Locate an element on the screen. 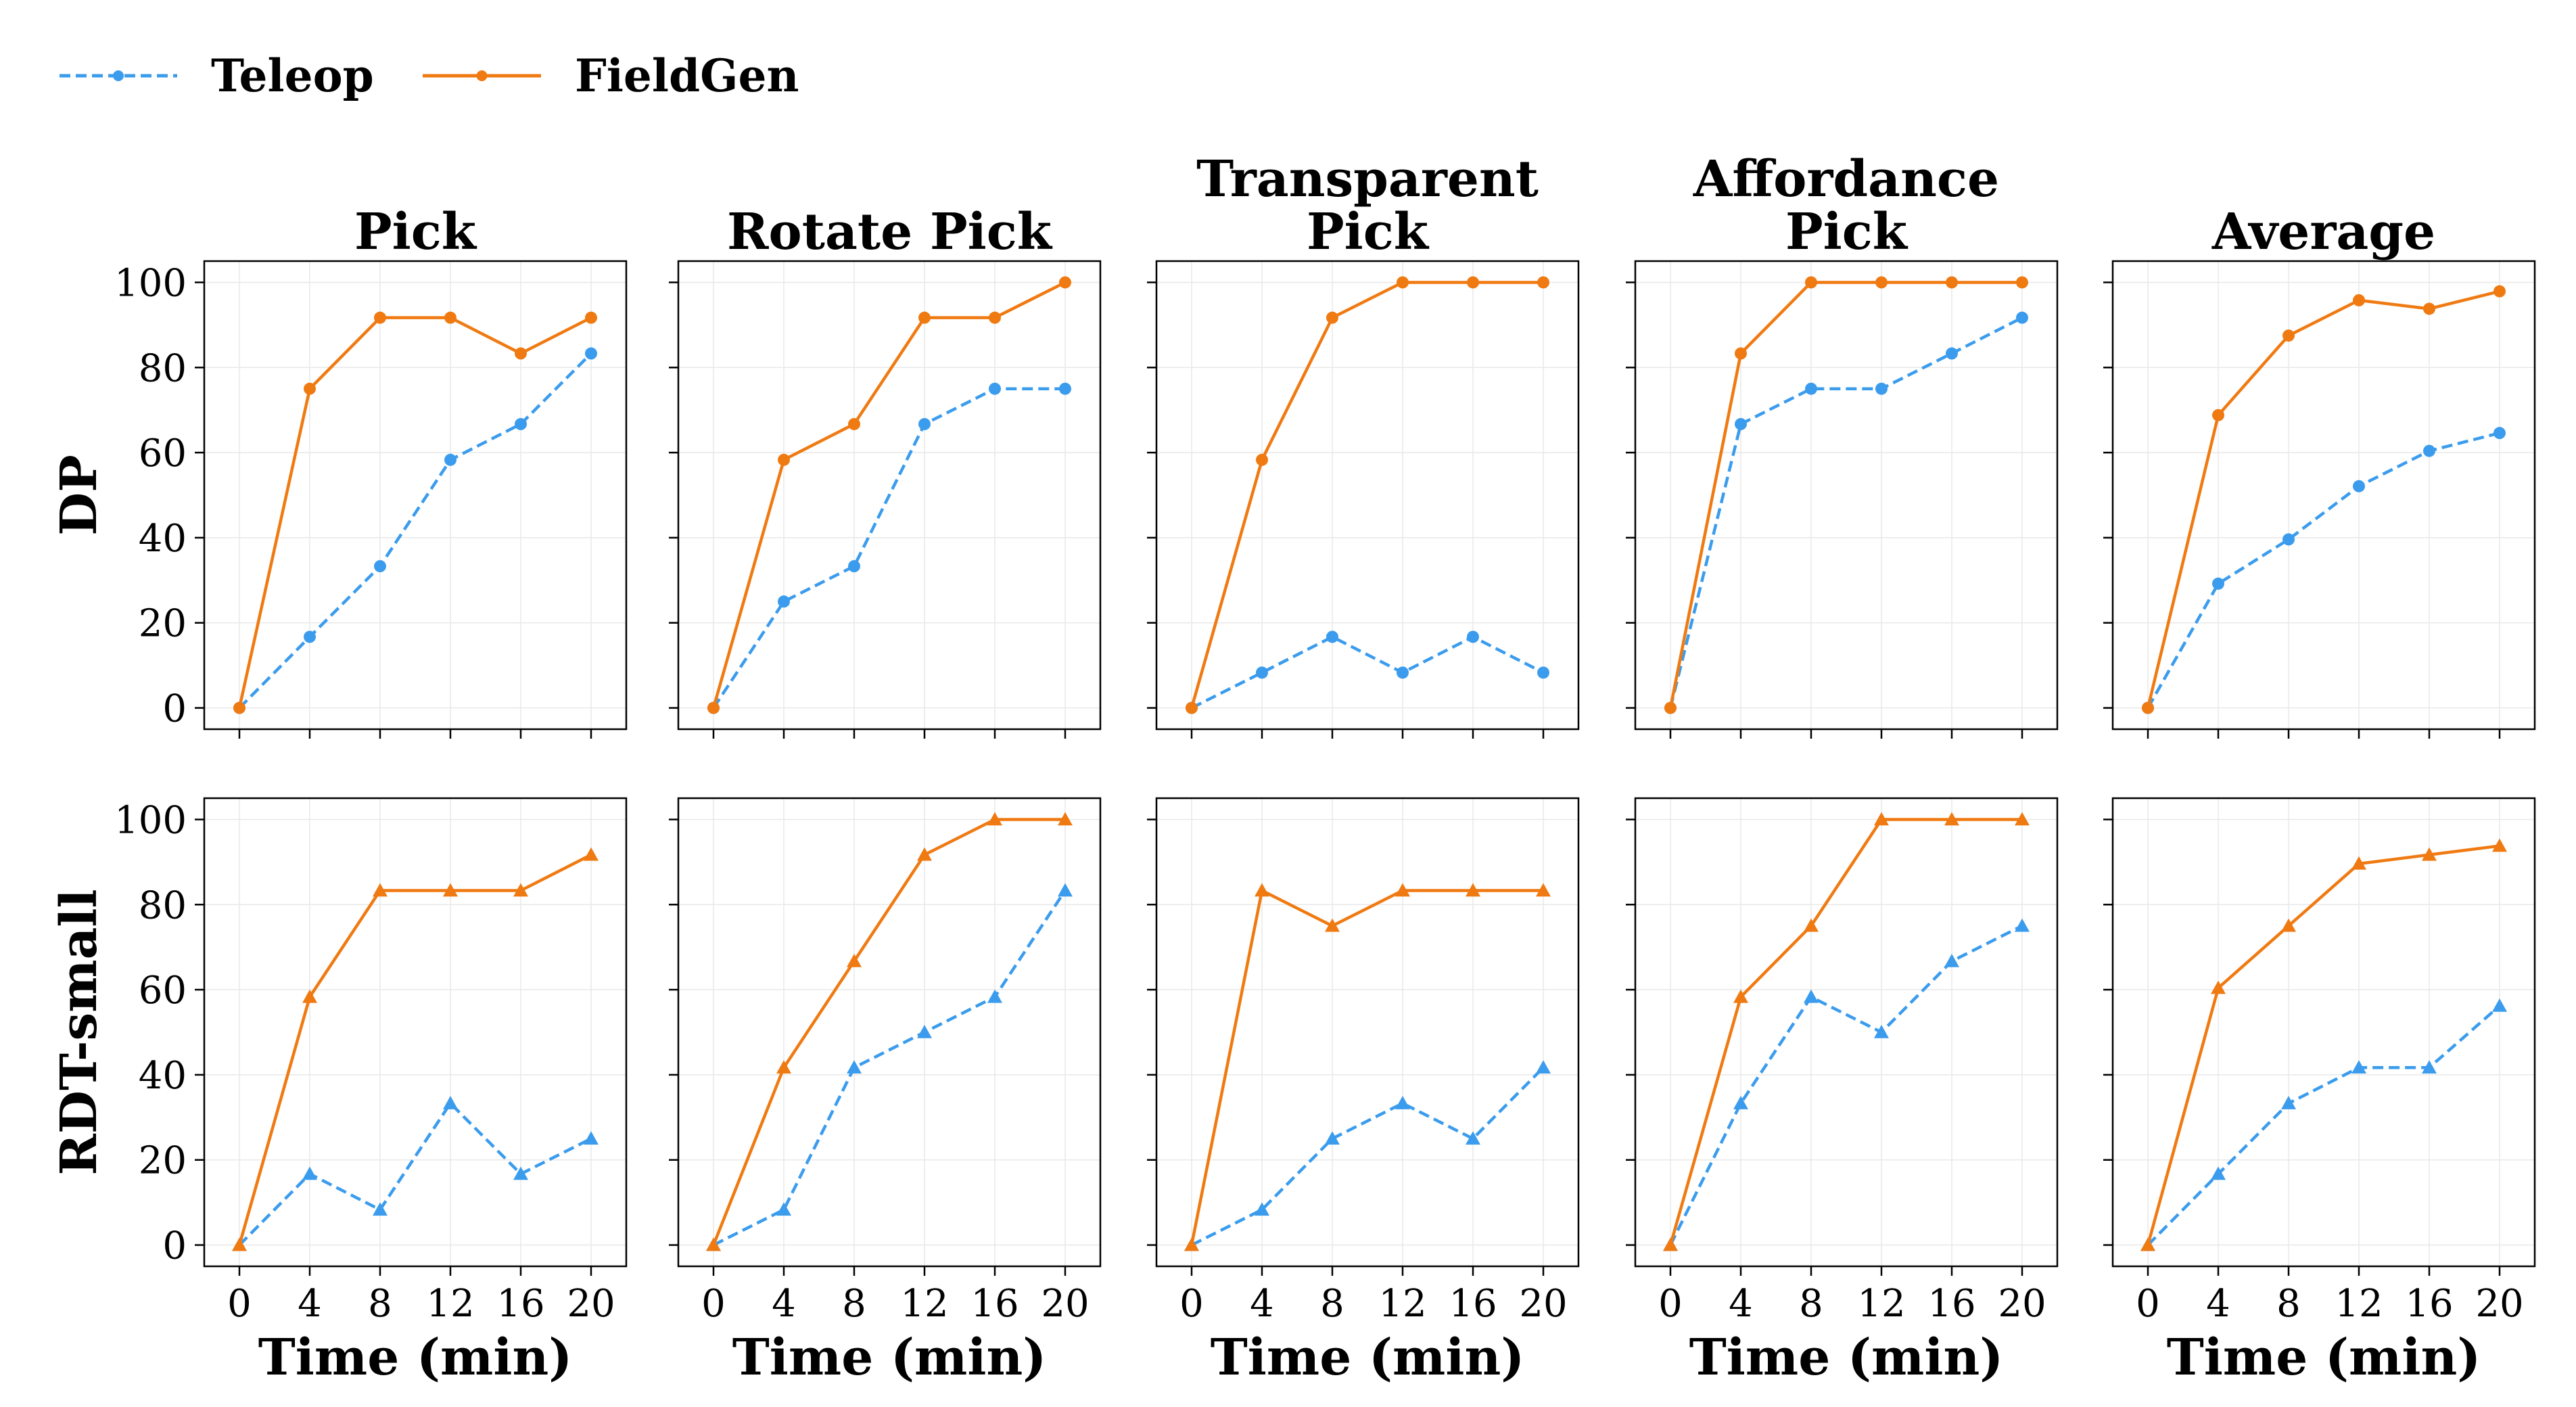 Image resolution: width=2576 pixels, height=1407 pixels. legend-label-teleop: Teleop is located at coordinates (292, 75).